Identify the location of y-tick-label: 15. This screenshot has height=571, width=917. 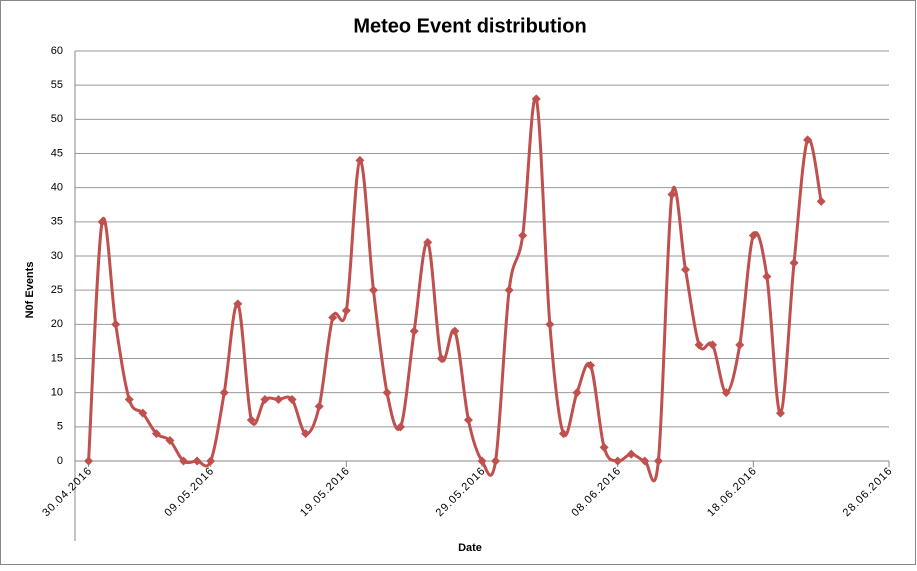
(57, 358).